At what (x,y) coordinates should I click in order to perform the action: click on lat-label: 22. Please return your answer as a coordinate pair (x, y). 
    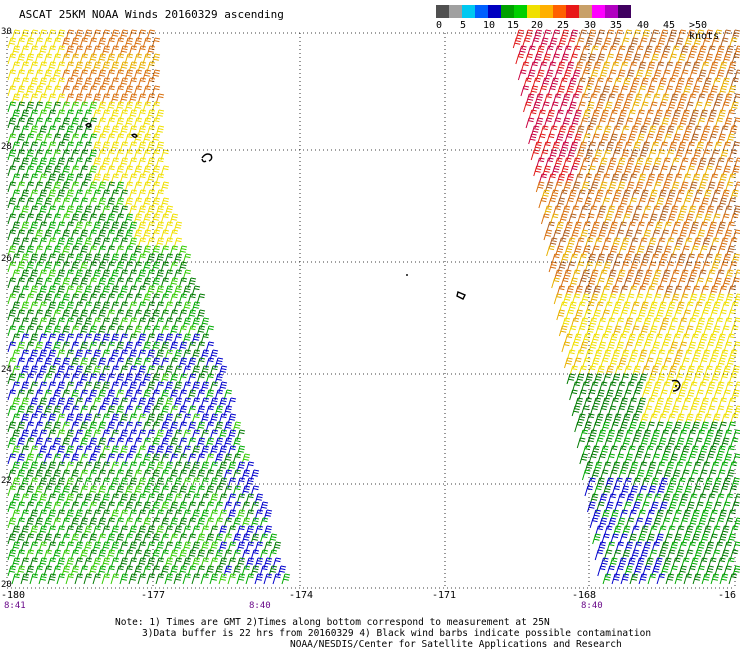
    Looking at the image, I should click on (6, 481).